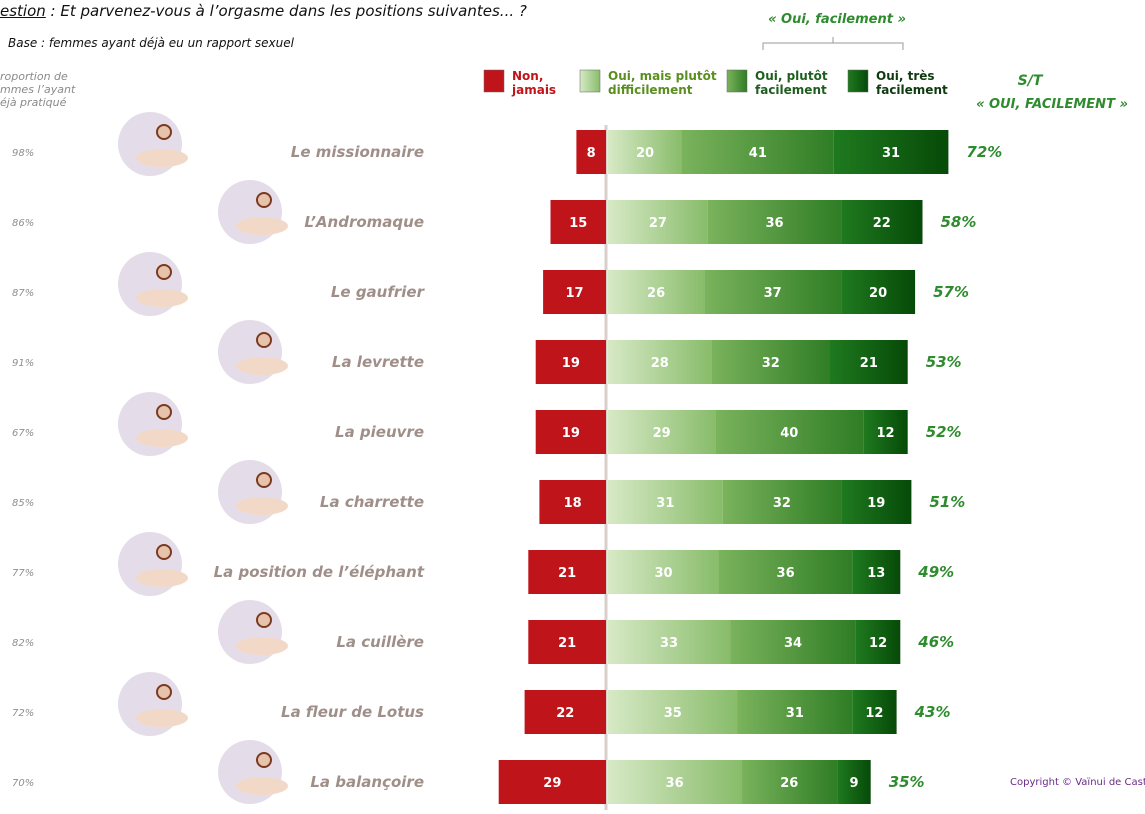 The width and height of the screenshot is (1145, 814). Describe the element at coordinates (984, 152) in the screenshot. I see `total-value: 72%` at that location.